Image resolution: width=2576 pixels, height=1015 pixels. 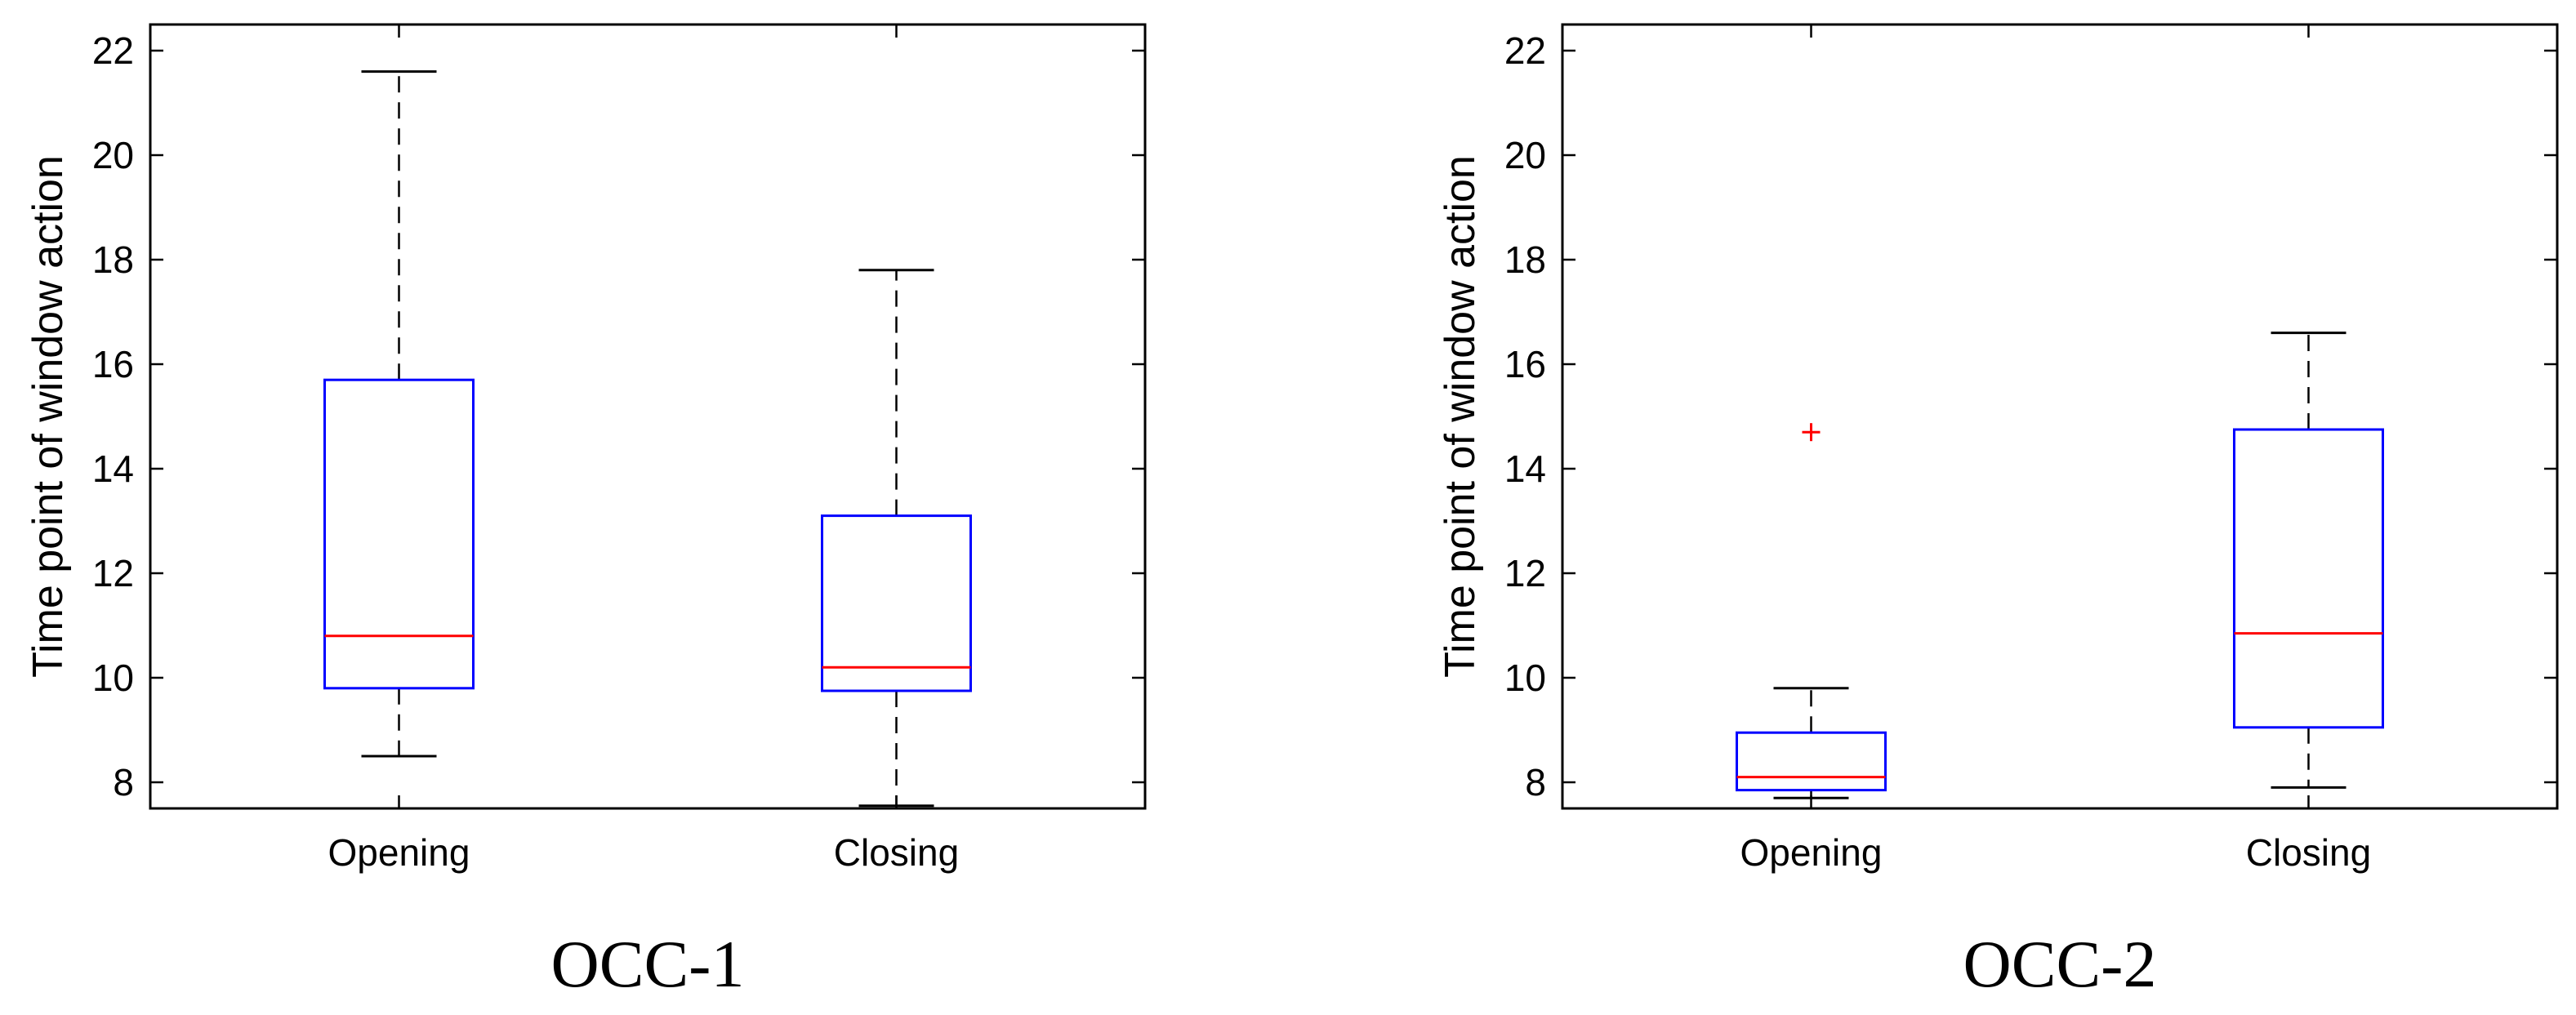 What do you see at coordinates (648, 964) in the screenshot?
I see `chart-caption: OCC-1` at bounding box center [648, 964].